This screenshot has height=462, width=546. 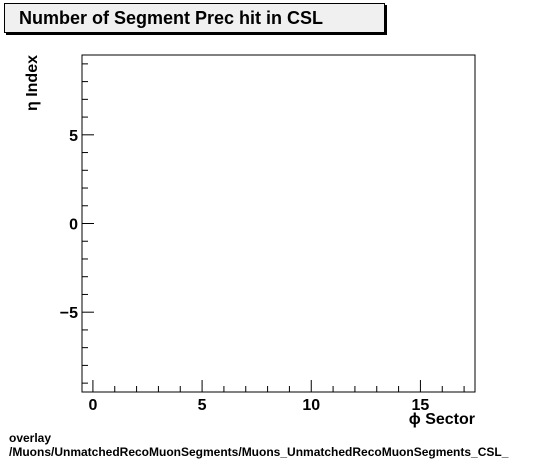 What do you see at coordinates (73, 136) in the screenshot?
I see `y-tick-label: 5` at bounding box center [73, 136].